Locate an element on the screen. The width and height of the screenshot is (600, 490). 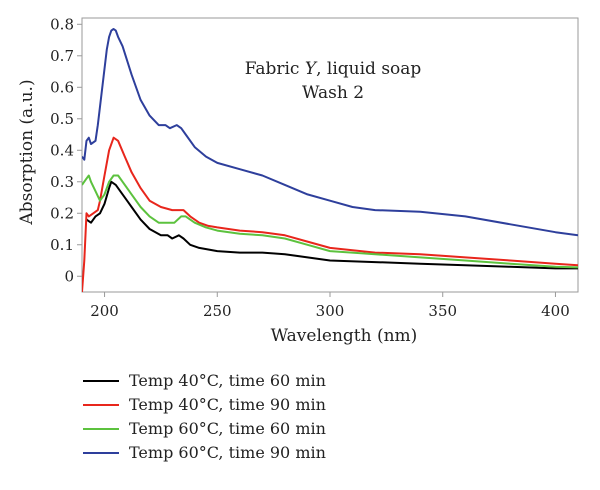
y-tick-label: 0 is located at coordinates (69, 276).